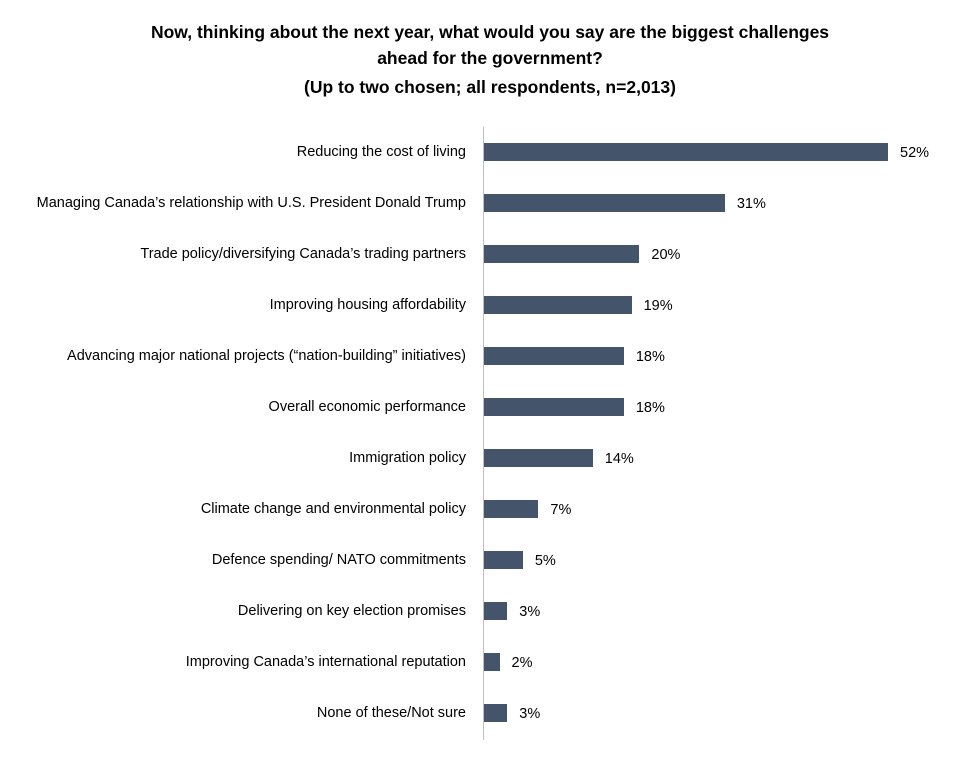 This screenshot has width=976, height=763. What do you see at coordinates (391, 713) in the screenshot?
I see `category-label: None of these/Not sure` at bounding box center [391, 713].